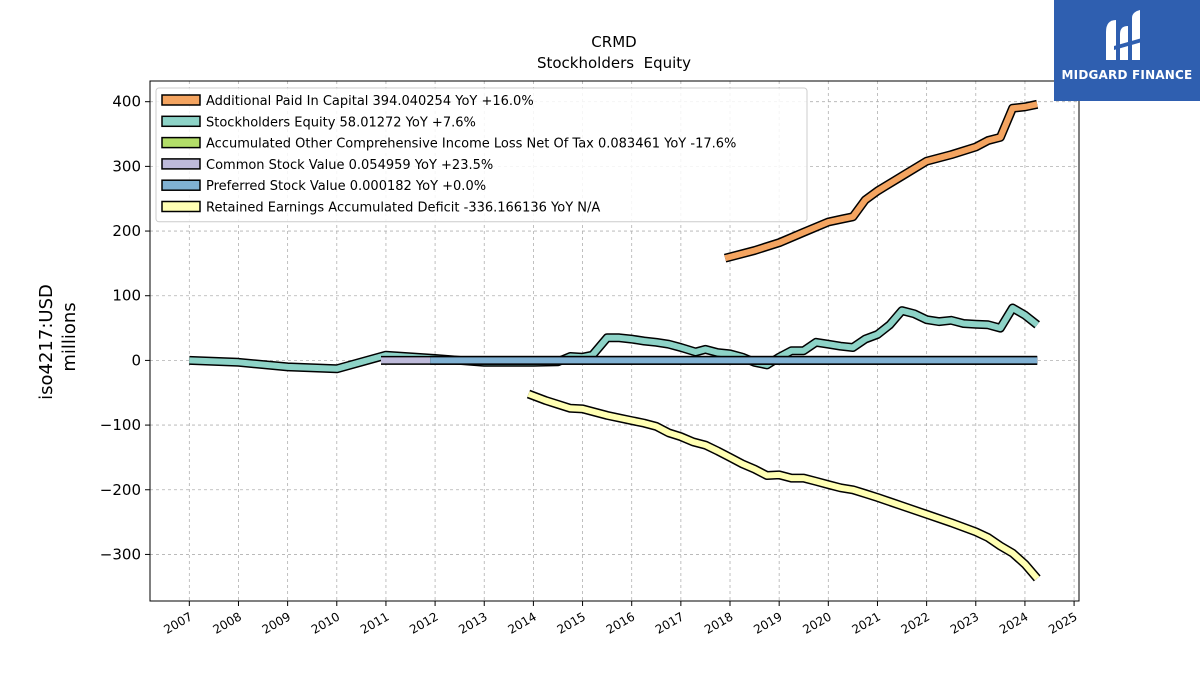 Image resolution: width=1200 pixels, height=675 pixels. I want to click on brand-logo: MIDGARD FINANCE, so click(1127, 50).